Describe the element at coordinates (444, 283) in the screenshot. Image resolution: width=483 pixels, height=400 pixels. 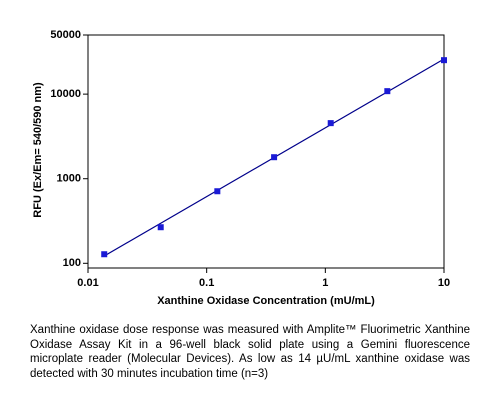
I see `x-tick-label: 10` at that location.